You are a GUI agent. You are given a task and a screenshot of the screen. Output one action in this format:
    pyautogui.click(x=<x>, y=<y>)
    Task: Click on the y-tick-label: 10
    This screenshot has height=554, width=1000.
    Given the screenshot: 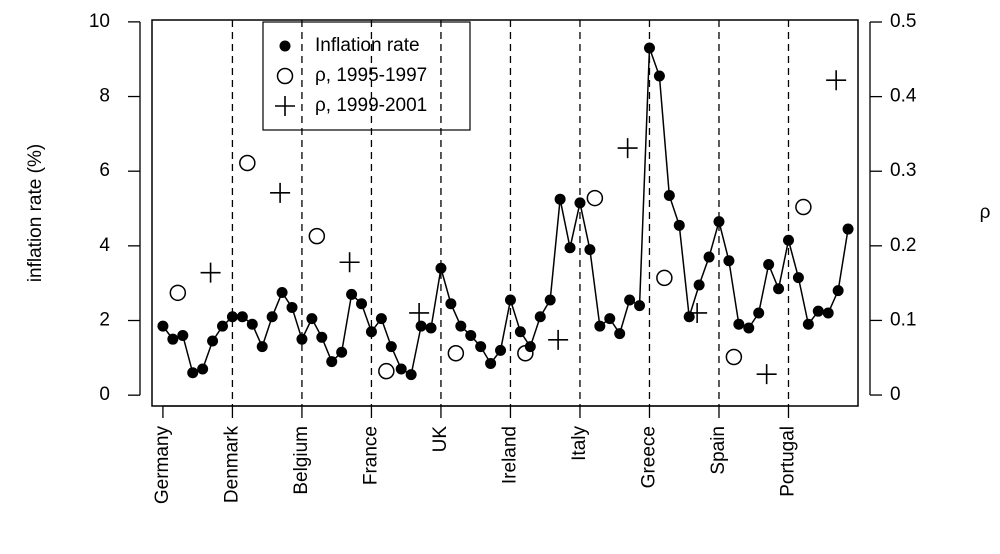 What is the action you would take?
    pyautogui.click(x=99, y=21)
    